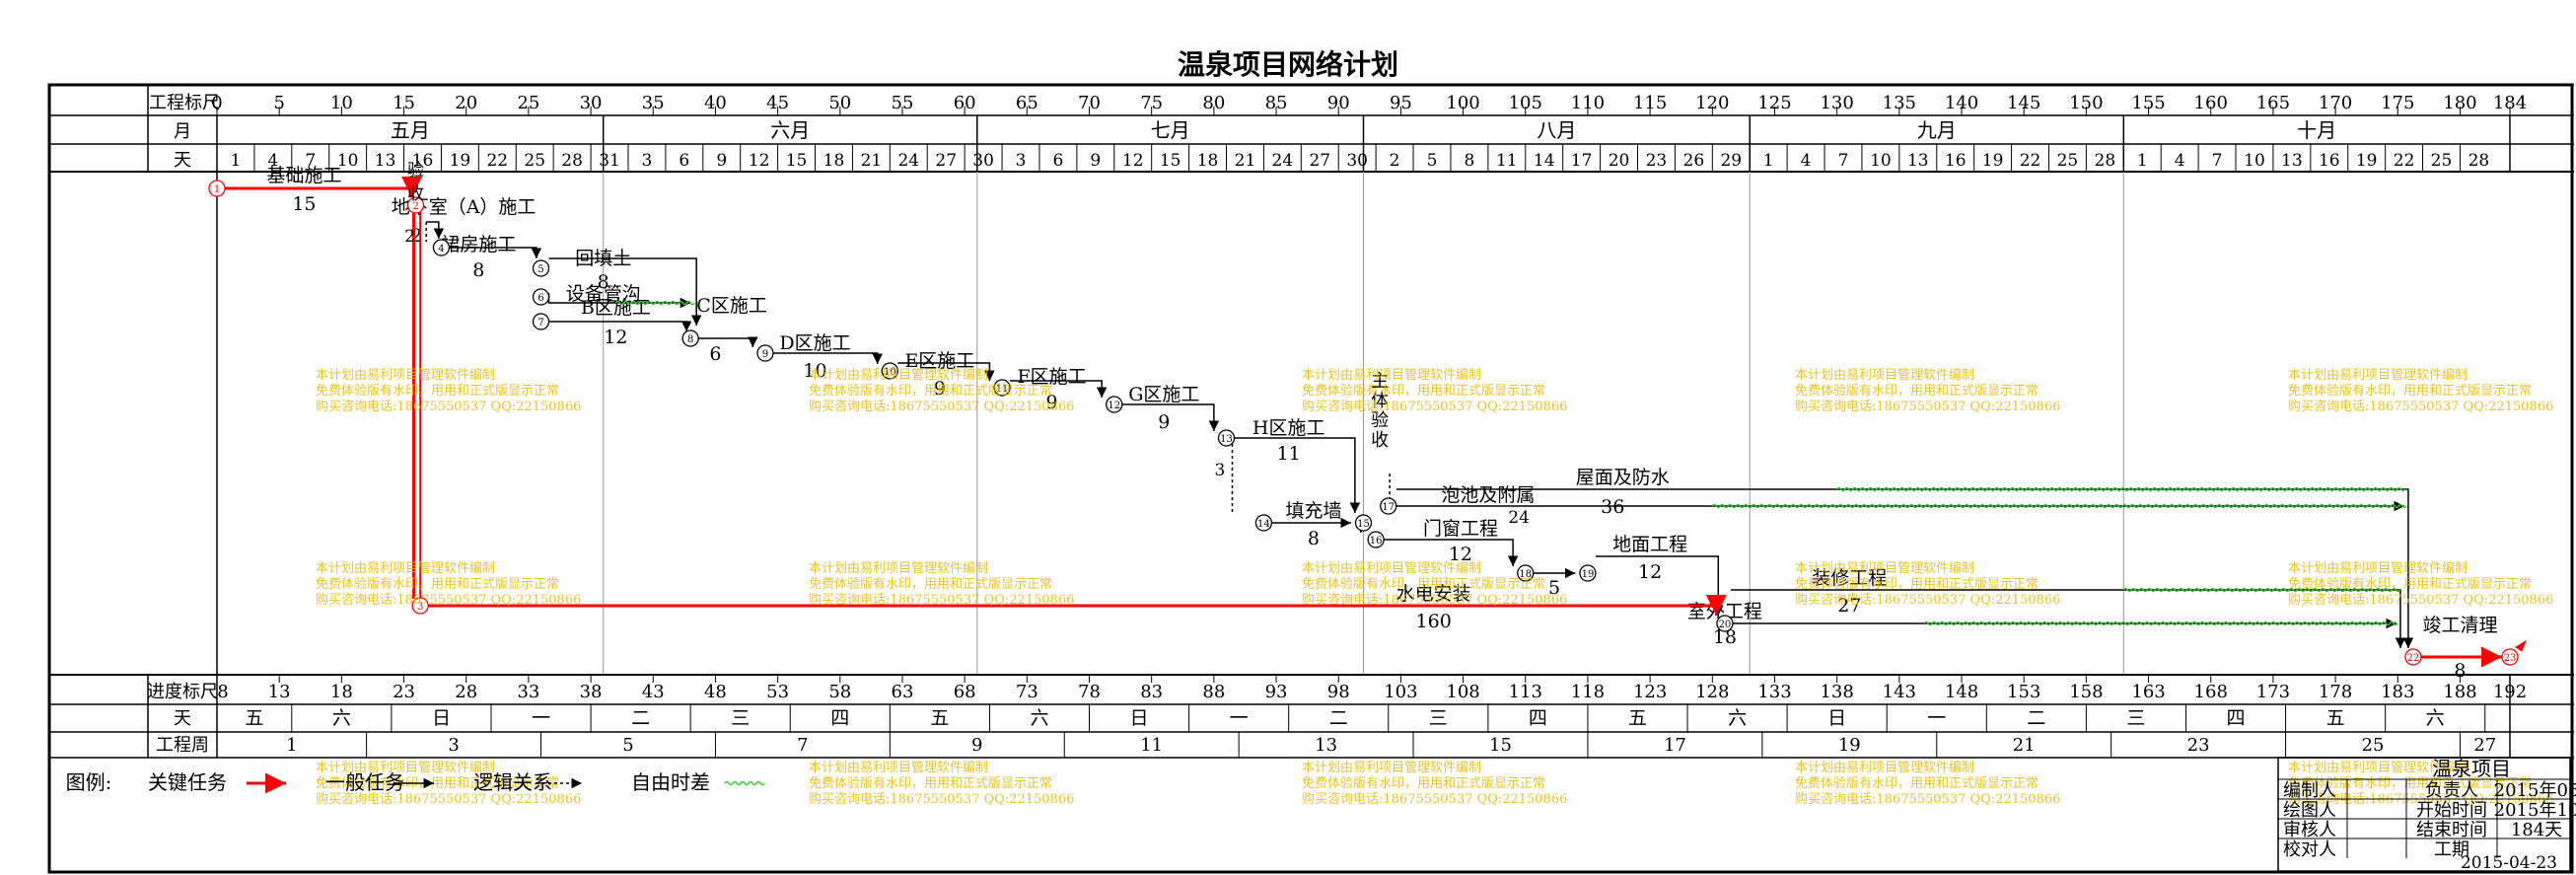 This screenshot has height=875, width=2576. What do you see at coordinates (690, 339) in the screenshot?
I see `event-node-id: 8` at bounding box center [690, 339].